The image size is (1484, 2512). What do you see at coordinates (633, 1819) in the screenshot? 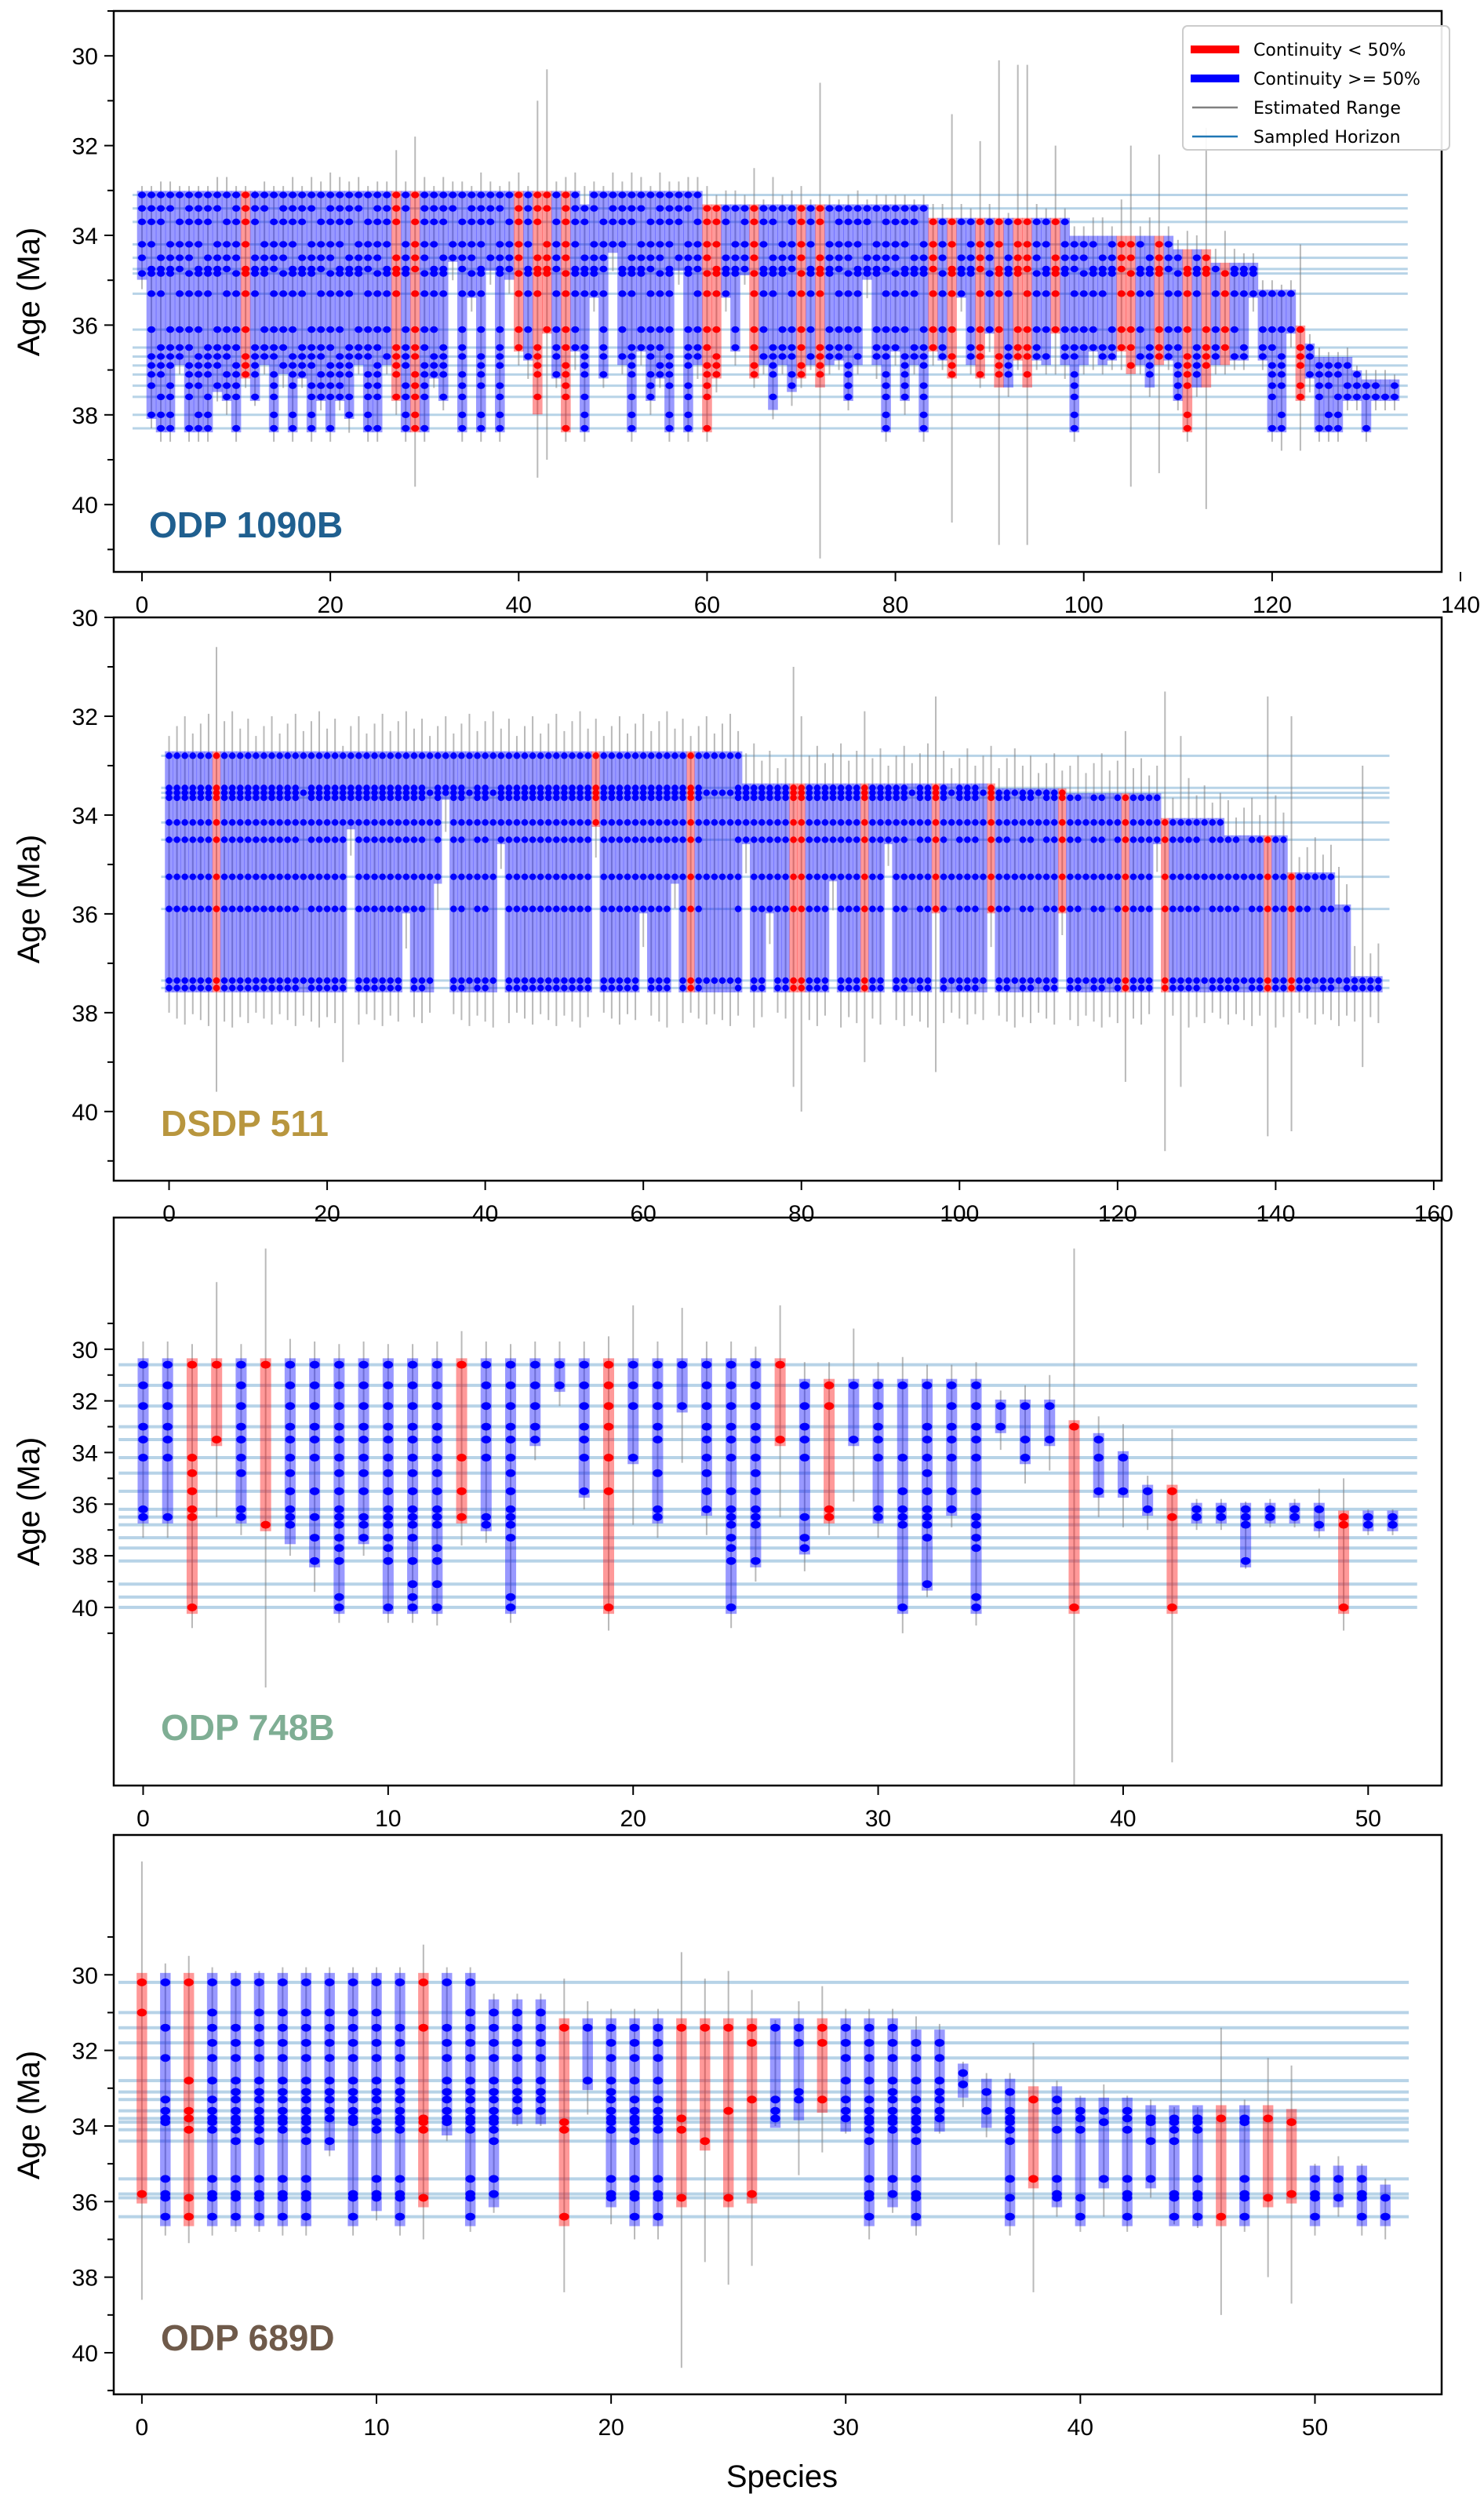
I see `x-tick-label: 20` at bounding box center [633, 1819].